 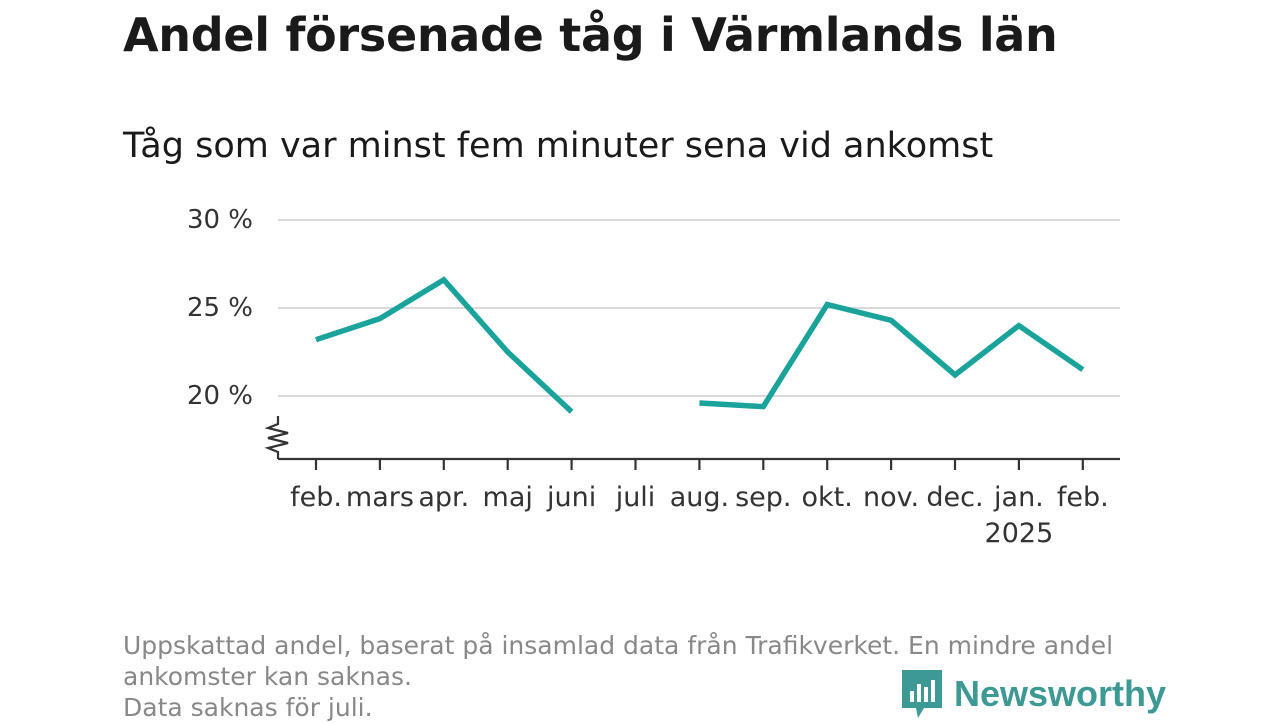 I want to click on x-year-label: 2025, so click(x=1019, y=533).